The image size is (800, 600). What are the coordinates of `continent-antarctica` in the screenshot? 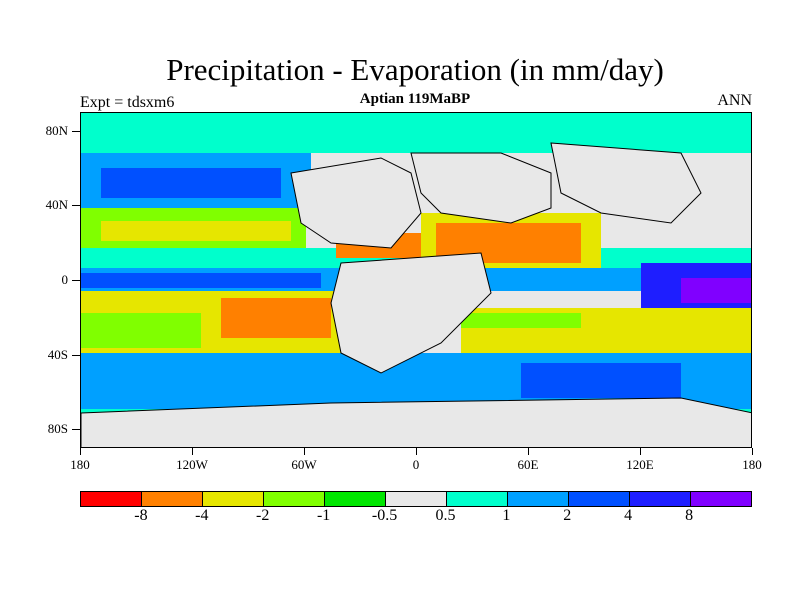 It's located at (416, 422).